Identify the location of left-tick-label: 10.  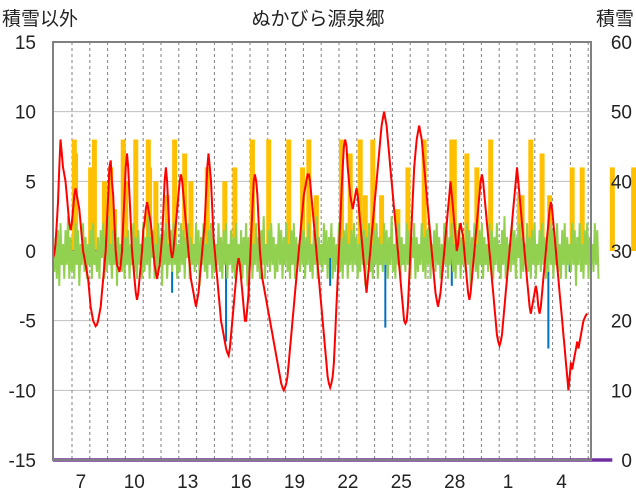
(25, 113).